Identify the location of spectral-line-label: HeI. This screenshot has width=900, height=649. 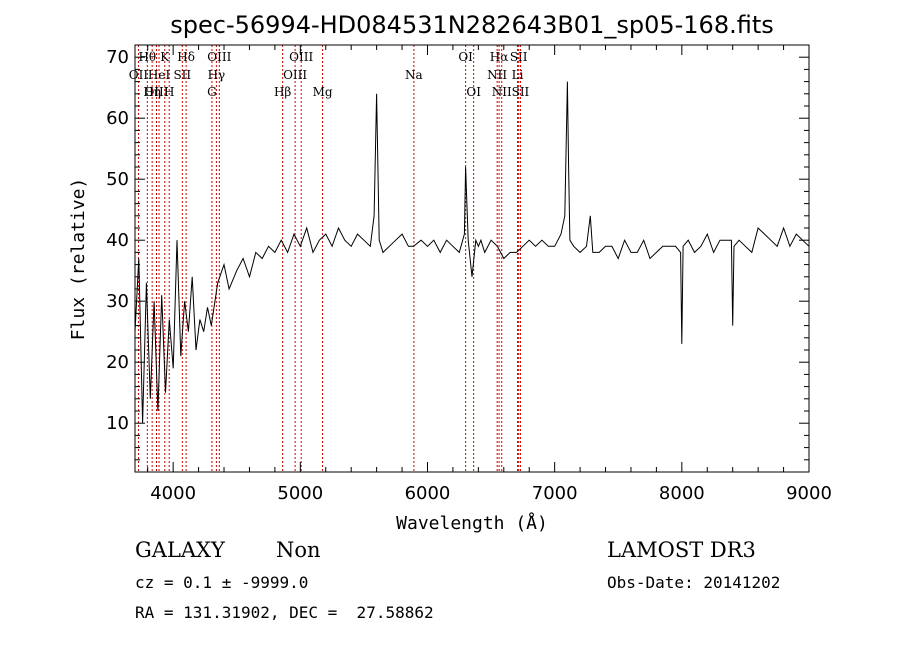
(159, 75).